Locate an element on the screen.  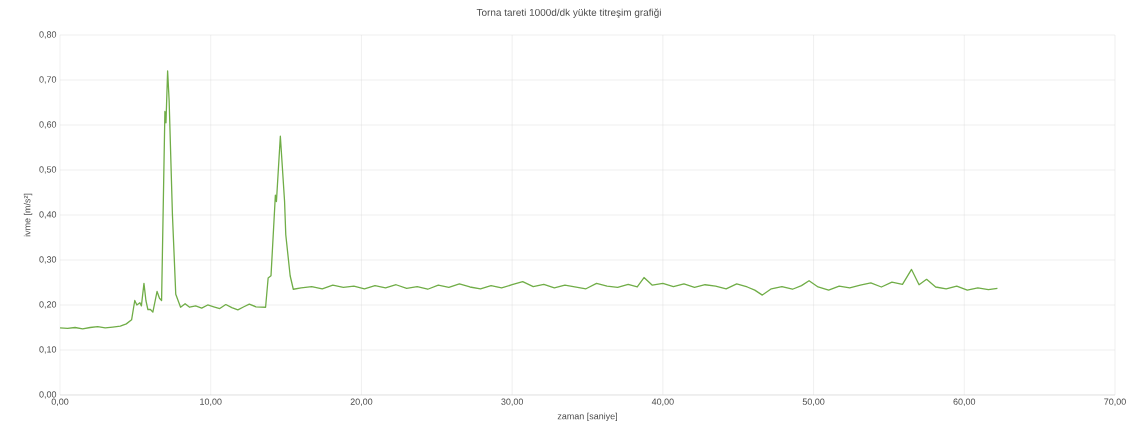
x-tick-label: 60,00 is located at coordinates (964, 402).